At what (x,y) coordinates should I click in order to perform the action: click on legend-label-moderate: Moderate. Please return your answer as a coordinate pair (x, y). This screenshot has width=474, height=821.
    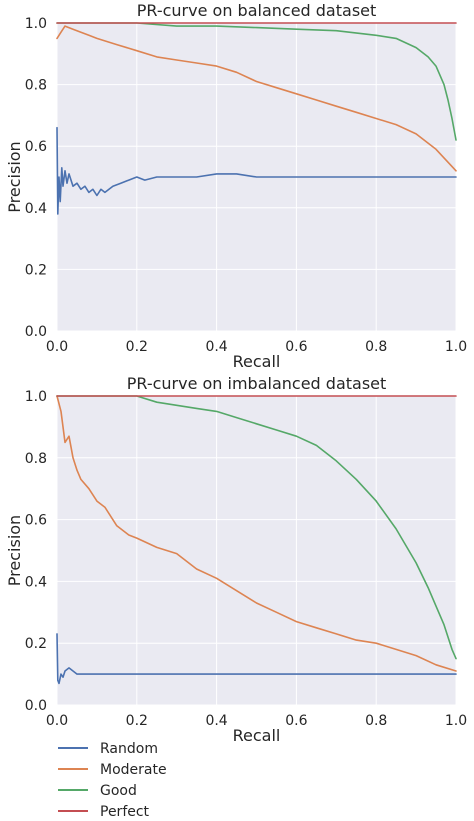
    Looking at the image, I should click on (133, 770).